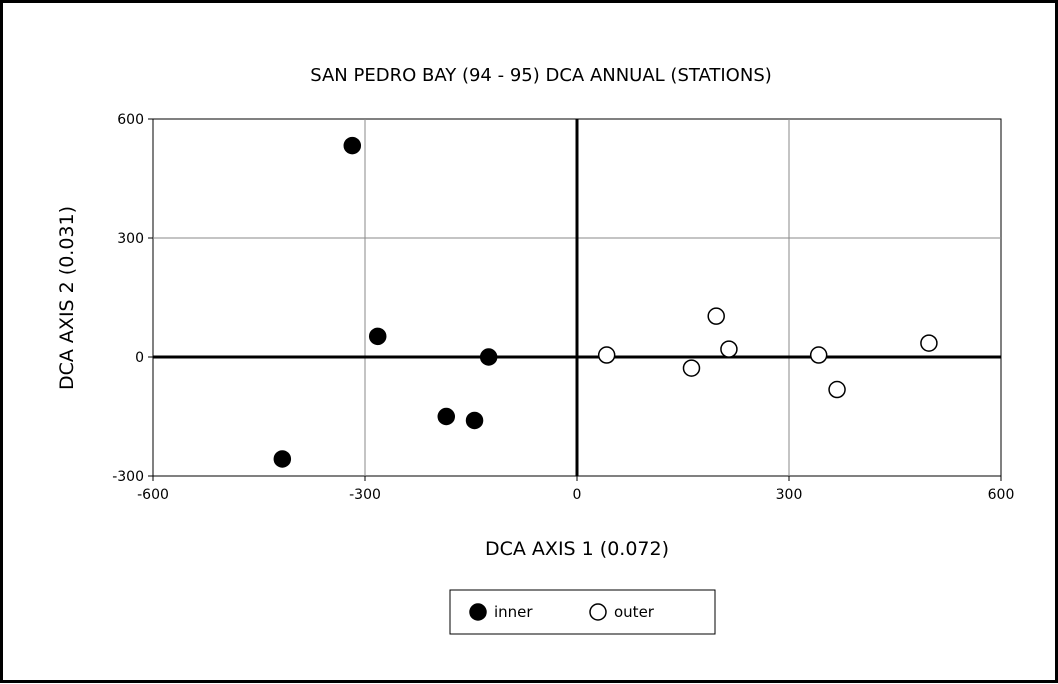  Describe the element at coordinates (139, 358) in the screenshot. I see `y-tick-label: 0` at that location.